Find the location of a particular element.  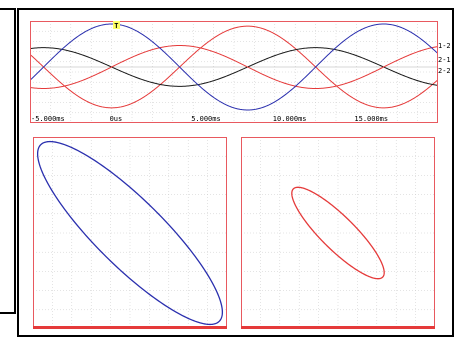

trigger-marker-label: T is located at coordinates (116, 26).